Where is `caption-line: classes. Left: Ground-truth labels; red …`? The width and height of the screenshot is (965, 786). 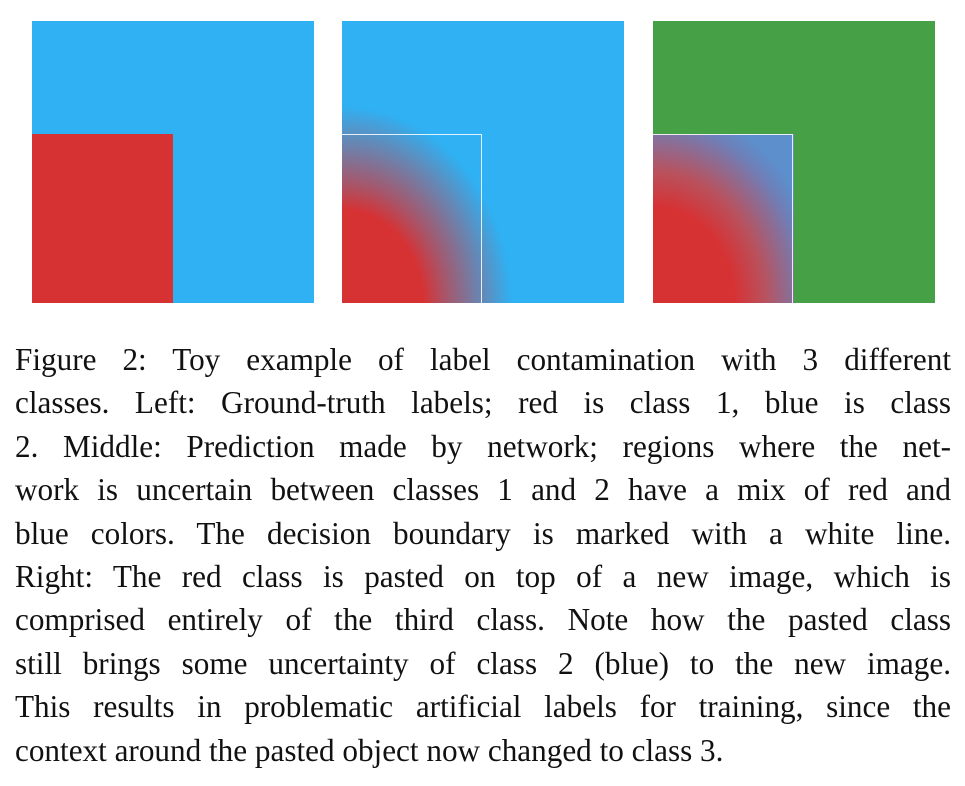
caption-line: classes. Left: Ground-truth labels; red … is located at coordinates (483, 403).